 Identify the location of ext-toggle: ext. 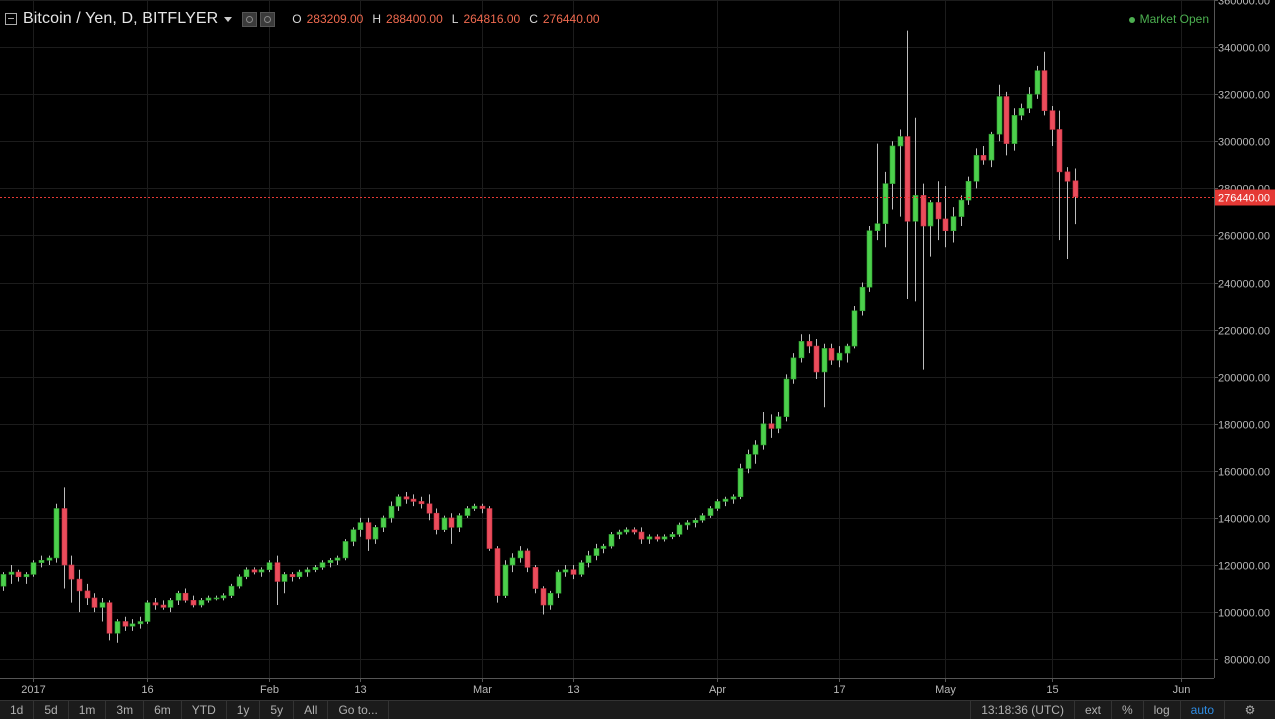
(1092, 710).